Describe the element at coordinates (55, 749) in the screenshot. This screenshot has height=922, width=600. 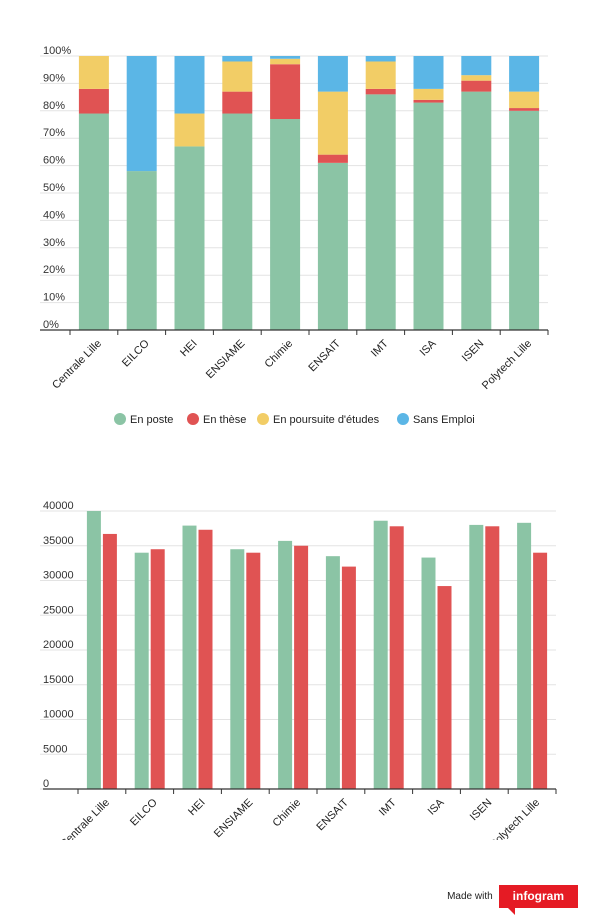
I see `y-tick-label: 5000` at that location.